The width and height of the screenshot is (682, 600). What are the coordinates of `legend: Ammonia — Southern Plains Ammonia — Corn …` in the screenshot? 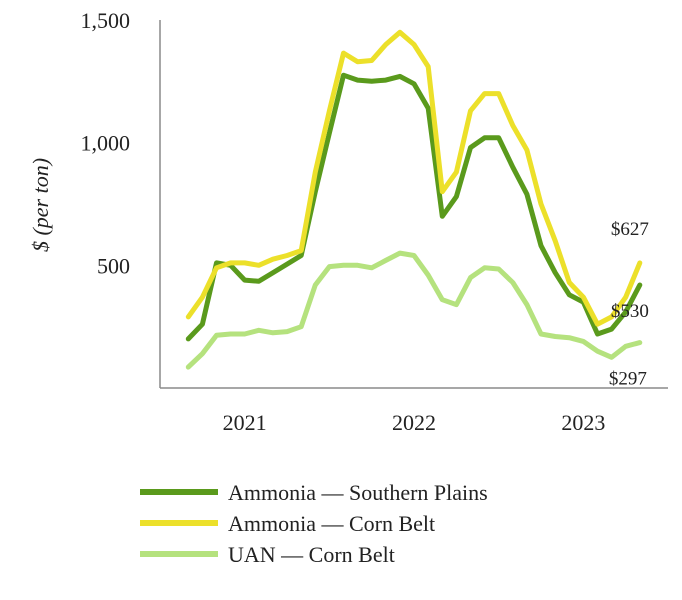 It's located at (314, 523).